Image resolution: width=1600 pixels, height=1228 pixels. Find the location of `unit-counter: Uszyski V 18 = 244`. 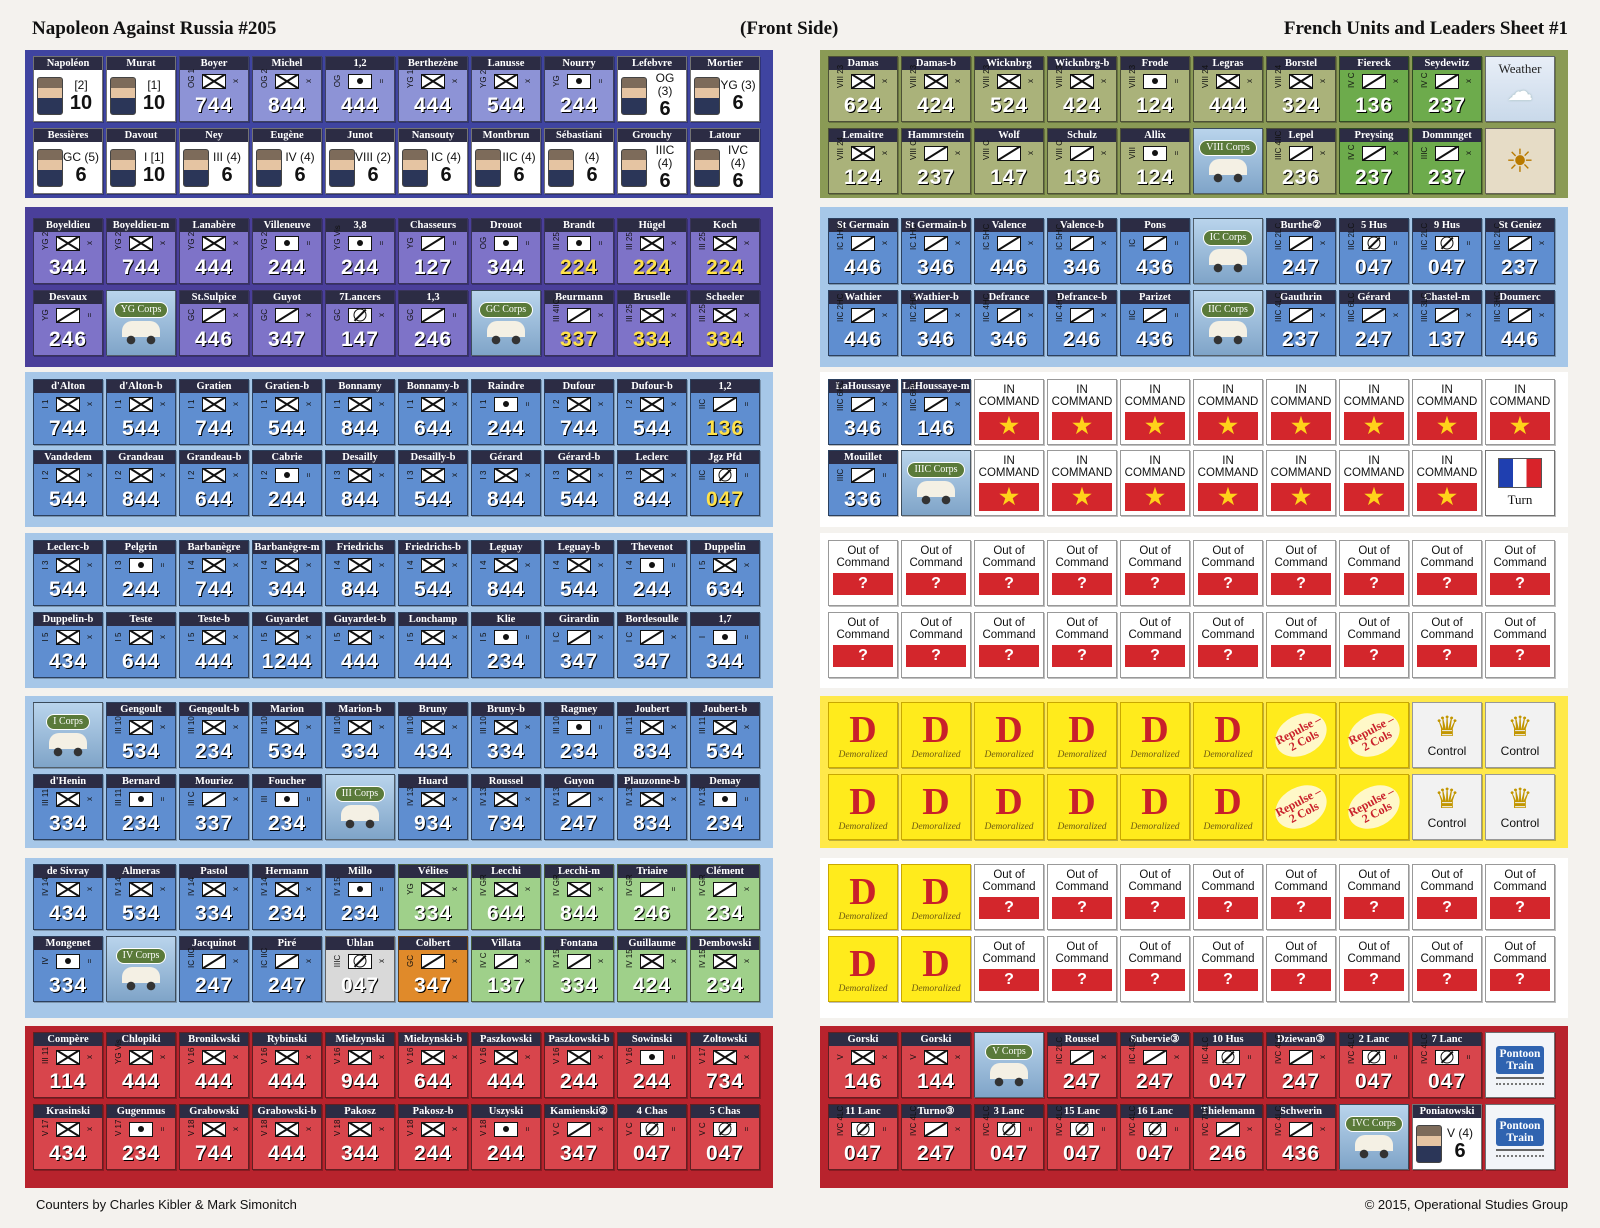

unit-counter: Uszyski V 18 = 244 is located at coordinates (506, 1137).